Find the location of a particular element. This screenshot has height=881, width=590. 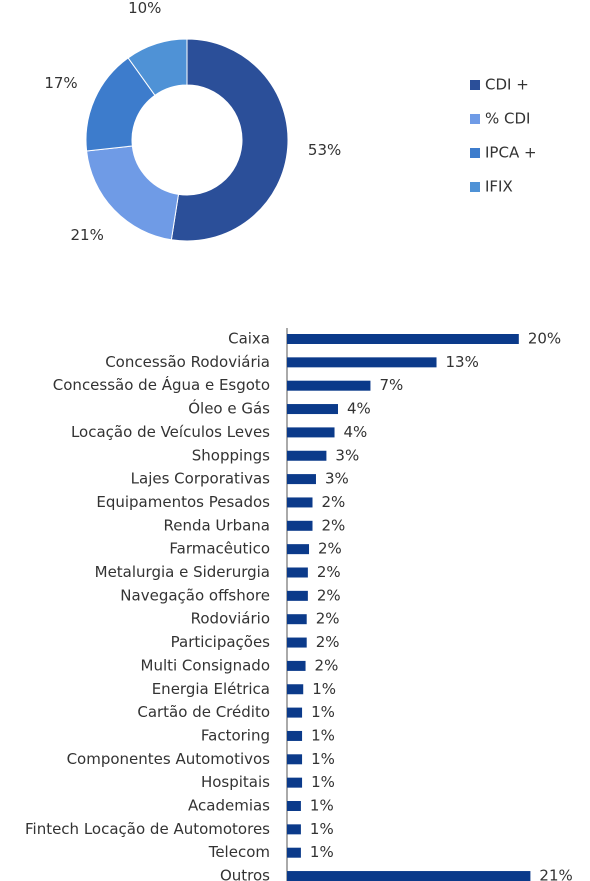

category-label: Cartão de Crédito is located at coordinates (203, 712).